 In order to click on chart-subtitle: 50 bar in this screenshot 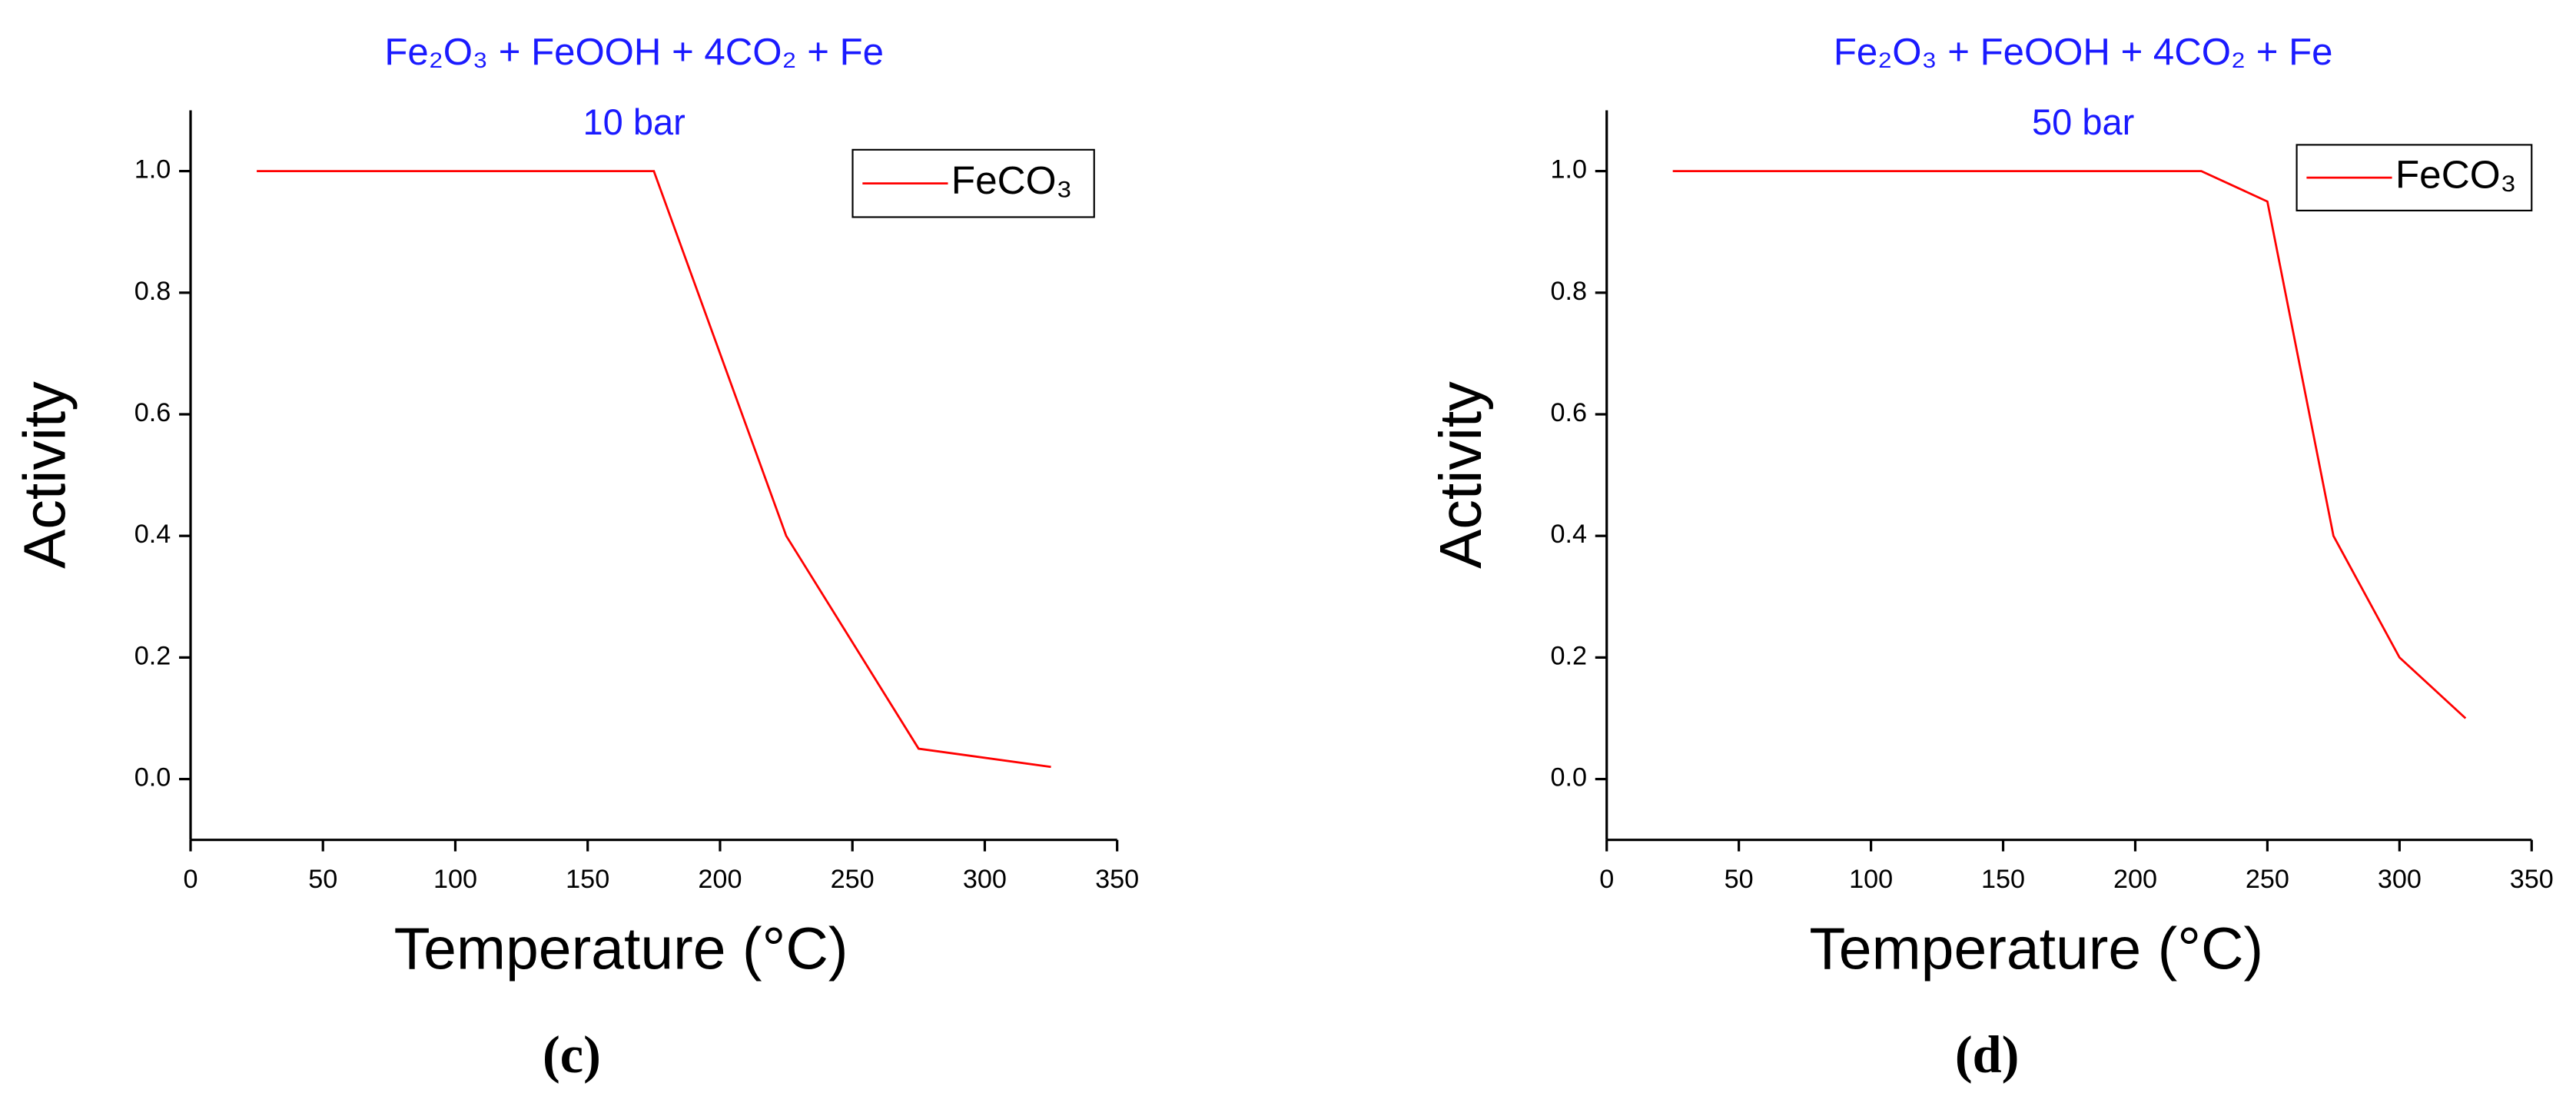, I will do `click(2083, 121)`.